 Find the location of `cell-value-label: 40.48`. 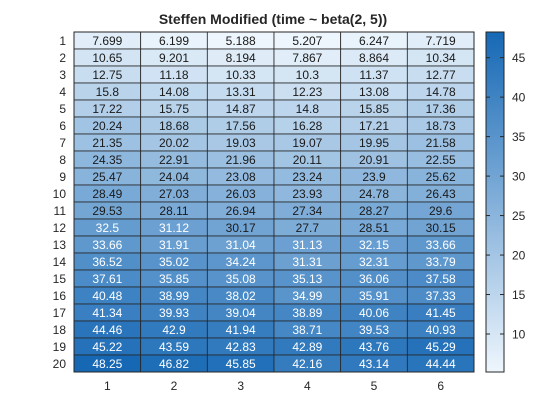

cell-value-label: 40.48 is located at coordinates (107, 296).